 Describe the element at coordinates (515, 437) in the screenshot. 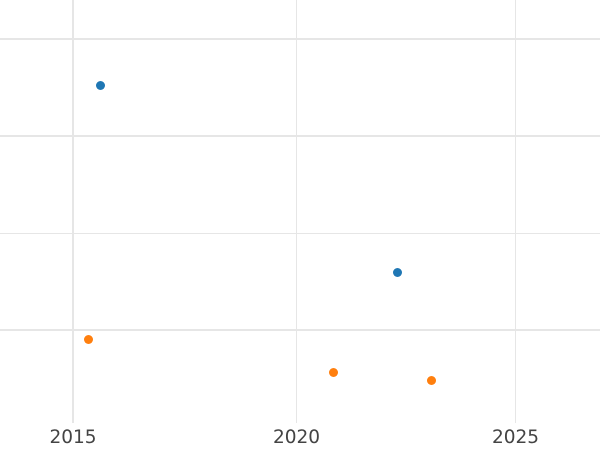

I see `x-axis-tick-label: 2025` at that location.